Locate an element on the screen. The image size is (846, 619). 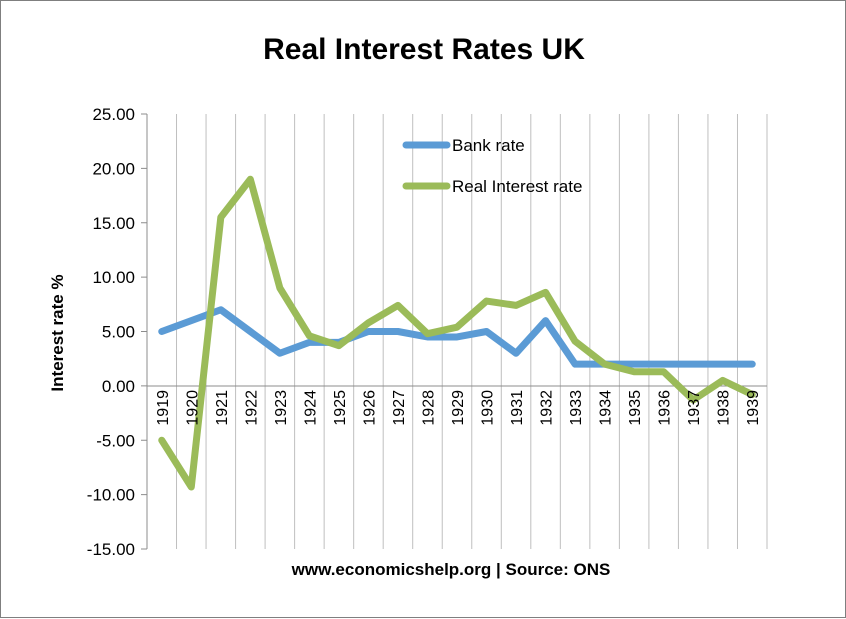
y-tick-label: -10.00 is located at coordinates (111, 495).